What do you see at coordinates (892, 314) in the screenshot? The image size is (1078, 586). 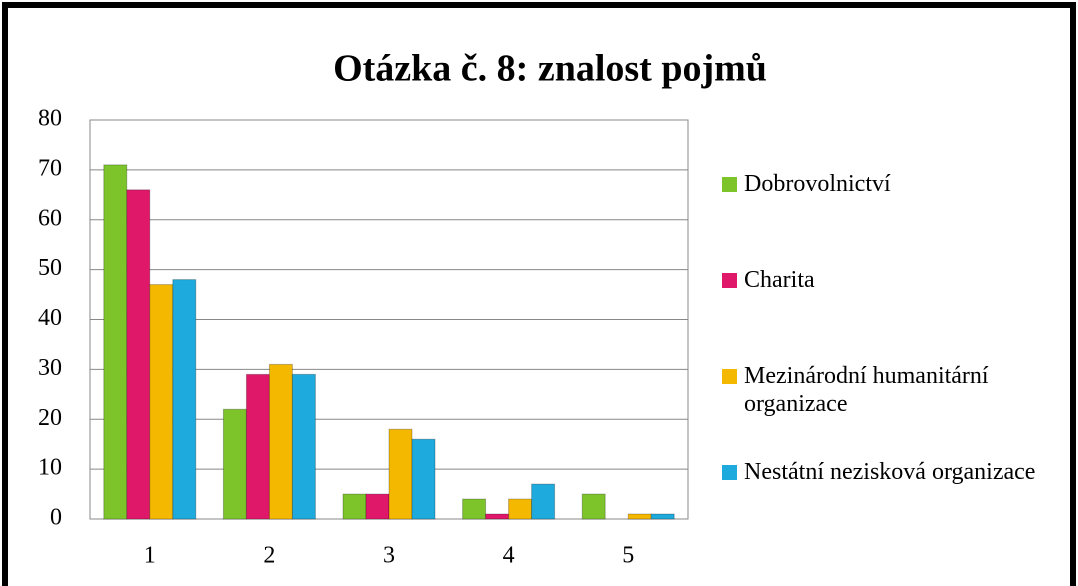 I see `legend-entry: Charita` at bounding box center [892, 314].